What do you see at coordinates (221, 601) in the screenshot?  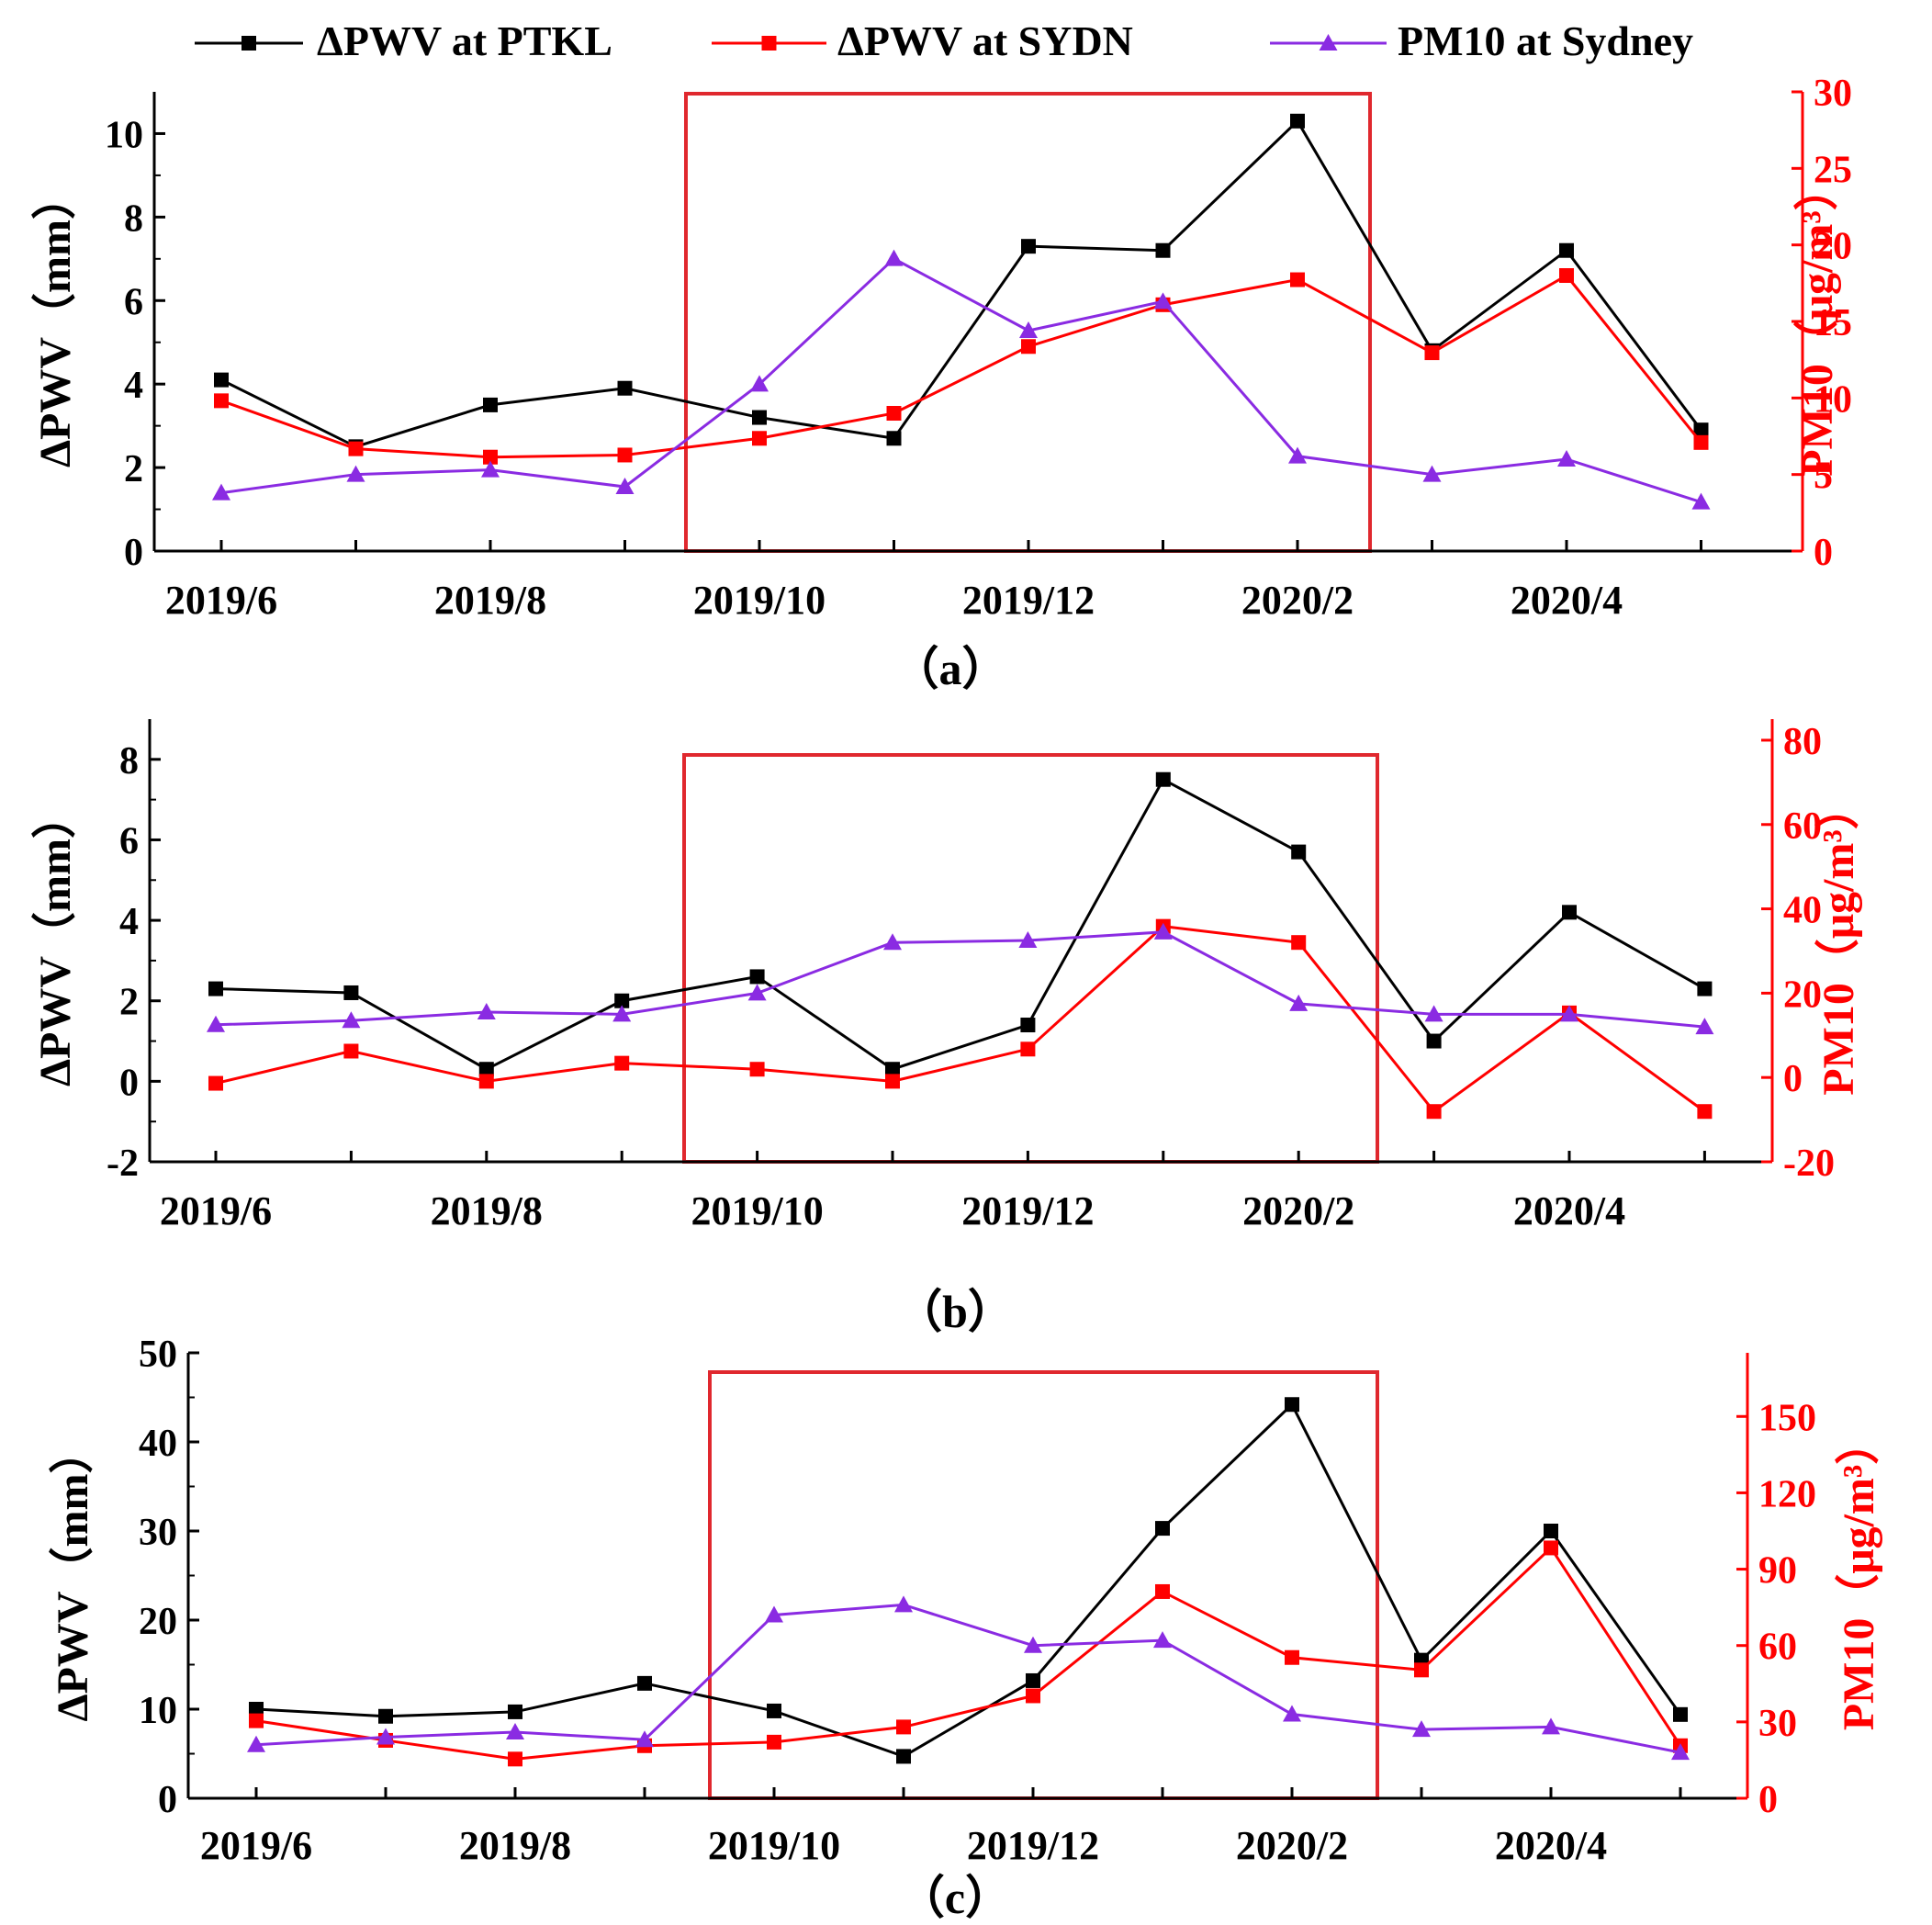 I see `x-tick-label: 2019/6` at bounding box center [221, 601].